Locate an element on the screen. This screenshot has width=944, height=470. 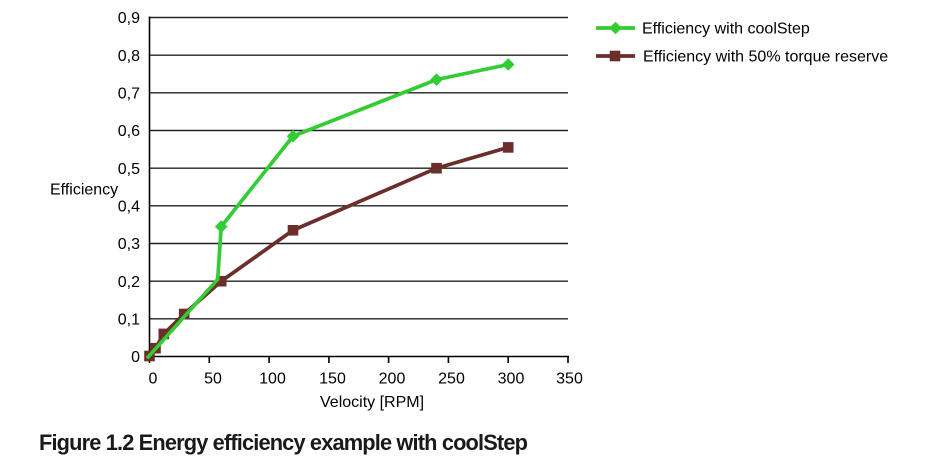
svg-text: 300 is located at coordinates (511, 379).